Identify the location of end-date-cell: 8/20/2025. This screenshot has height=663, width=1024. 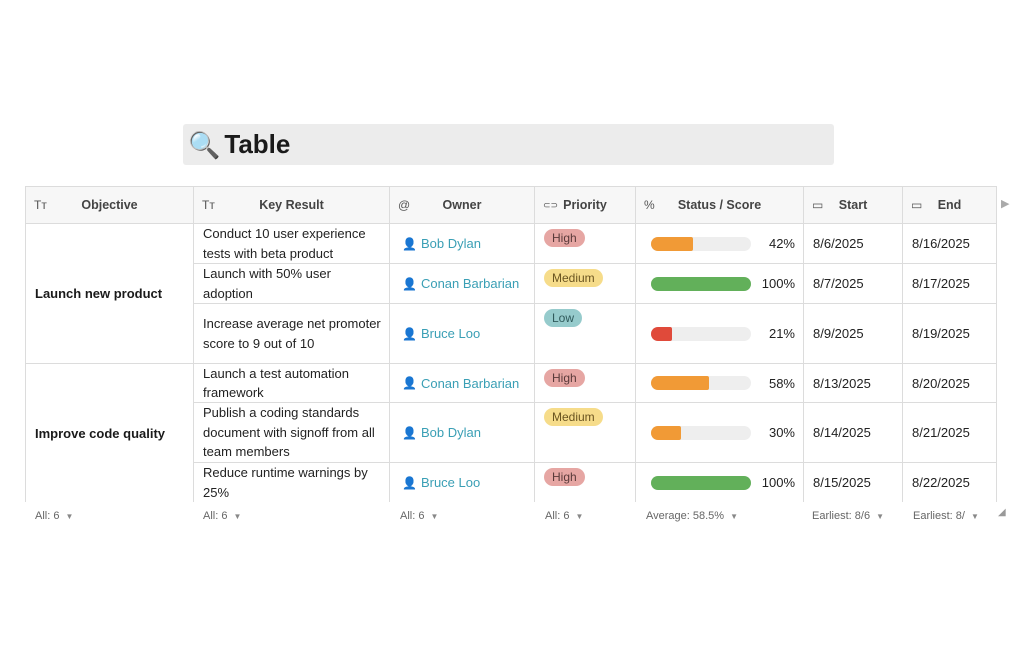
(950, 383).